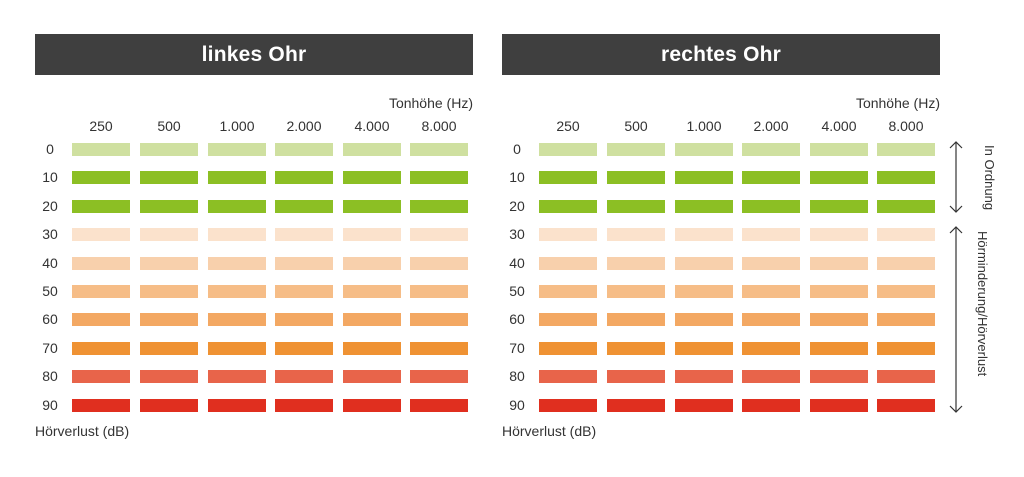 This screenshot has width=1024, height=477. Describe the element at coordinates (430, 103) in the screenshot. I see `left-frequency-axis-label: Tonhöhe (Hz)` at that location.